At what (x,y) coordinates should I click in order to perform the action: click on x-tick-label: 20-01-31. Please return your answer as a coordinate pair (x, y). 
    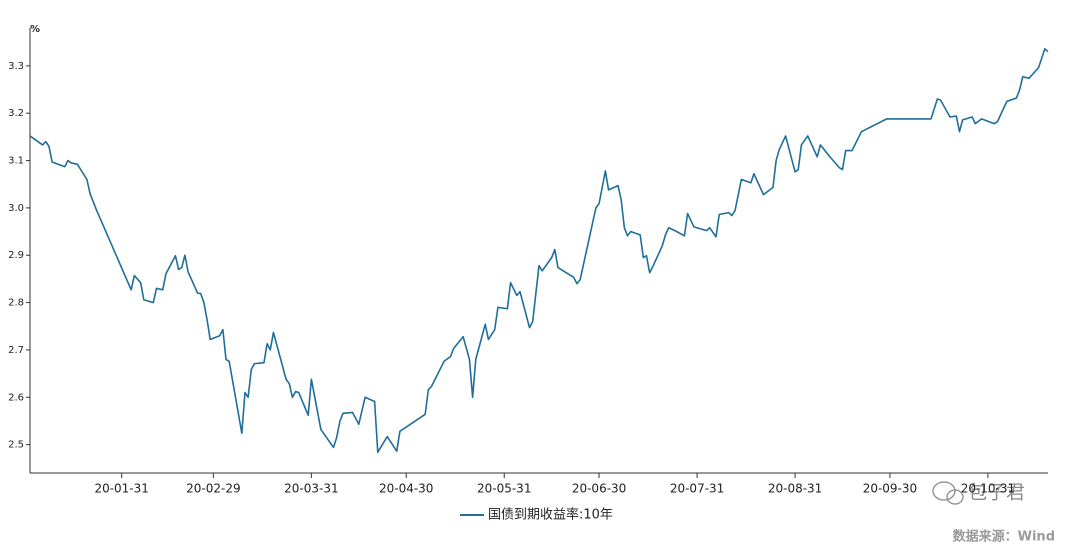
    Looking at the image, I should click on (121, 489).